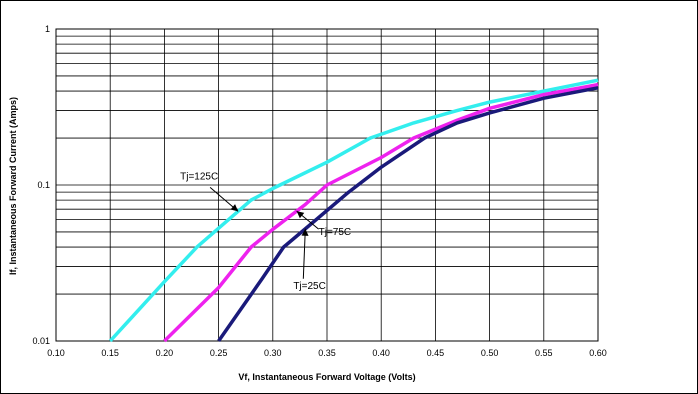 This screenshot has width=698, height=394. I want to click on x-tick-label: 0.10, so click(56, 353).